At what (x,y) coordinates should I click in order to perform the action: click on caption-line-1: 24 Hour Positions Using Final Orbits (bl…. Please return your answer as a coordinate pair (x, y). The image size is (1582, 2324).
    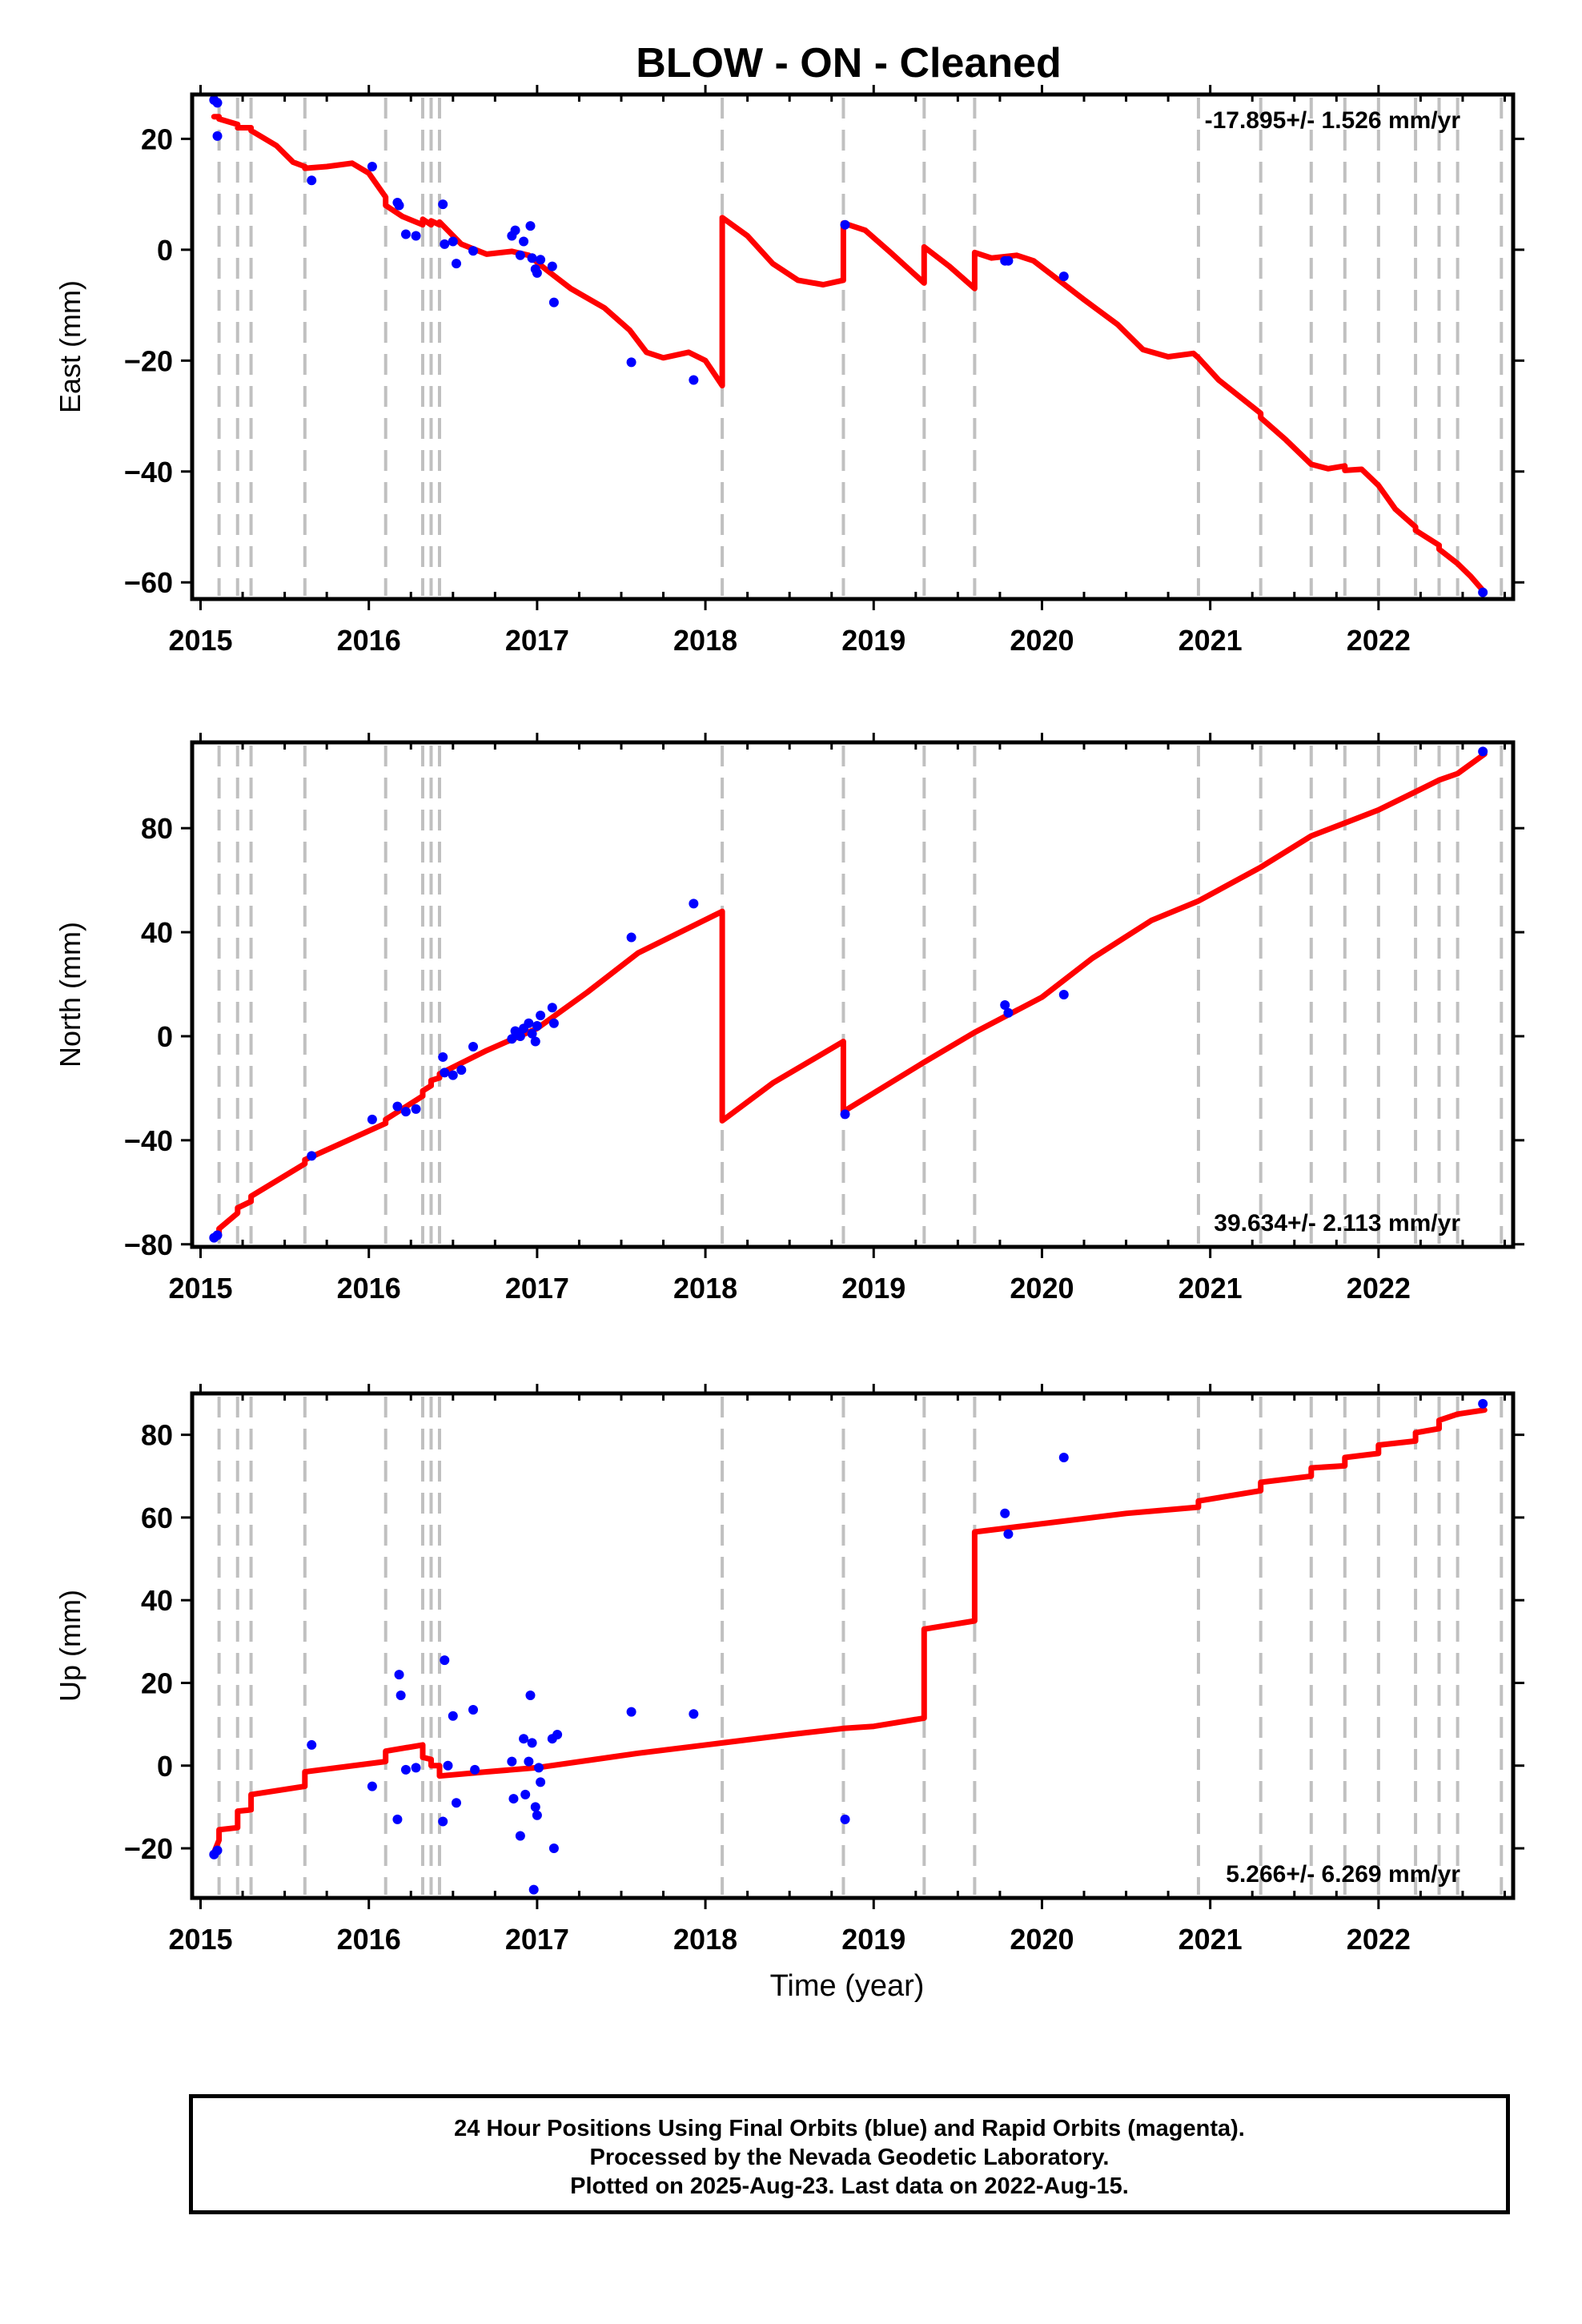
    Looking at the image, I should click on (849, 2128).